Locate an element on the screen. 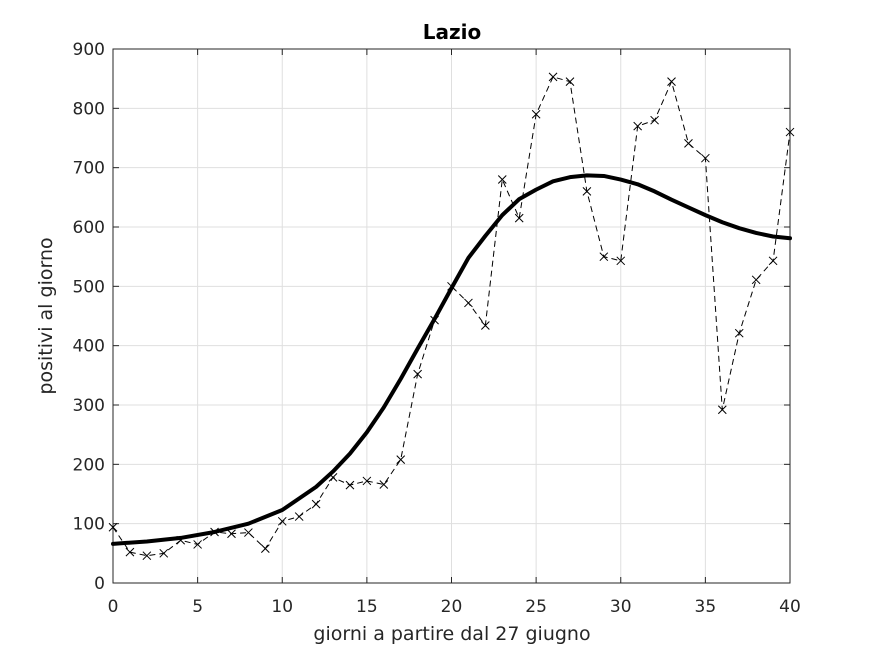 This screenshot has width=875, height=656. y-tick-label: 0 is located at coordinates (99, 584).